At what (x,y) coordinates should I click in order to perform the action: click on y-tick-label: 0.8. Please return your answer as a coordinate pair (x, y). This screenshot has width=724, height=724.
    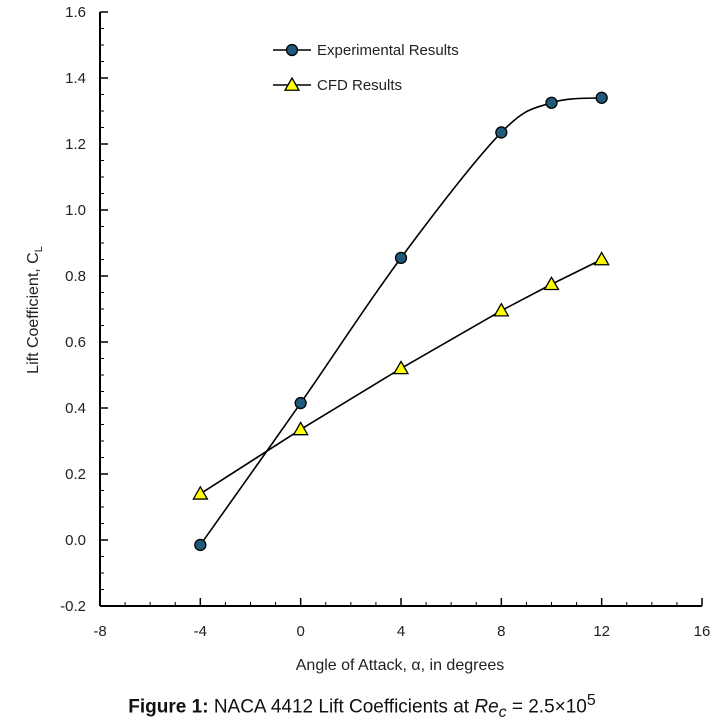
    Looking at the image, I should click on (75, 276).